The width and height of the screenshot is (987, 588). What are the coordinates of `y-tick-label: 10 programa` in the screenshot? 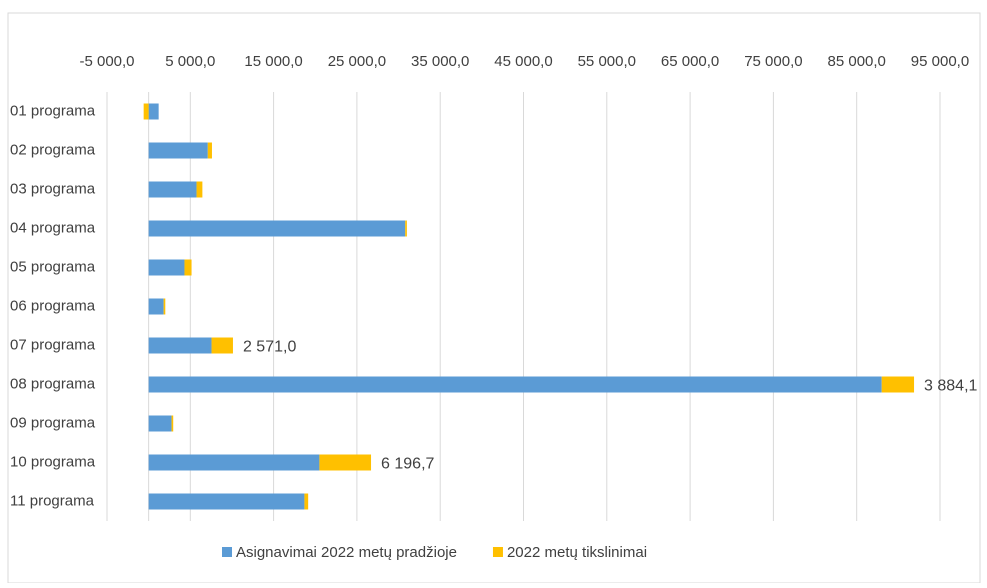 It's located at (53, 461).